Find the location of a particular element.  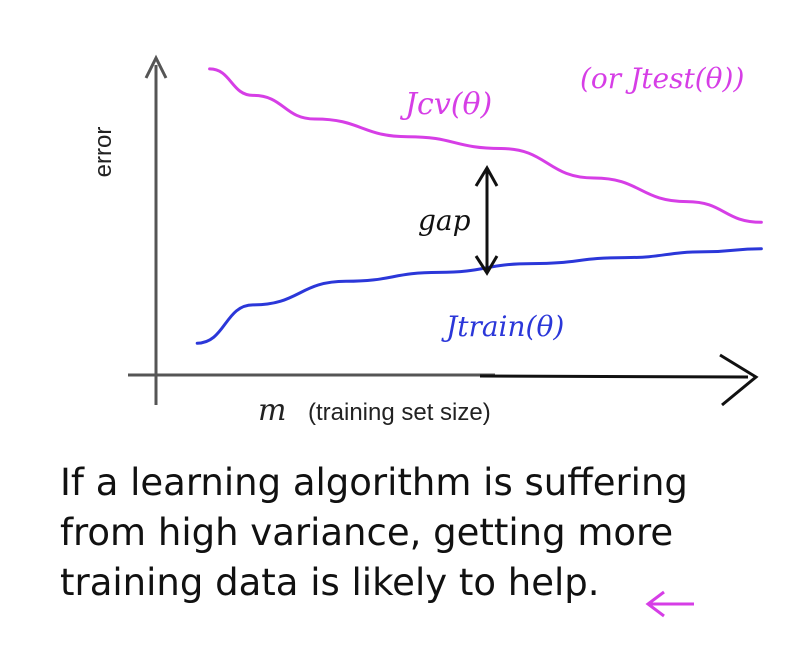

jcv-label: Jcv(θ) is located at coordinates (445, 104).